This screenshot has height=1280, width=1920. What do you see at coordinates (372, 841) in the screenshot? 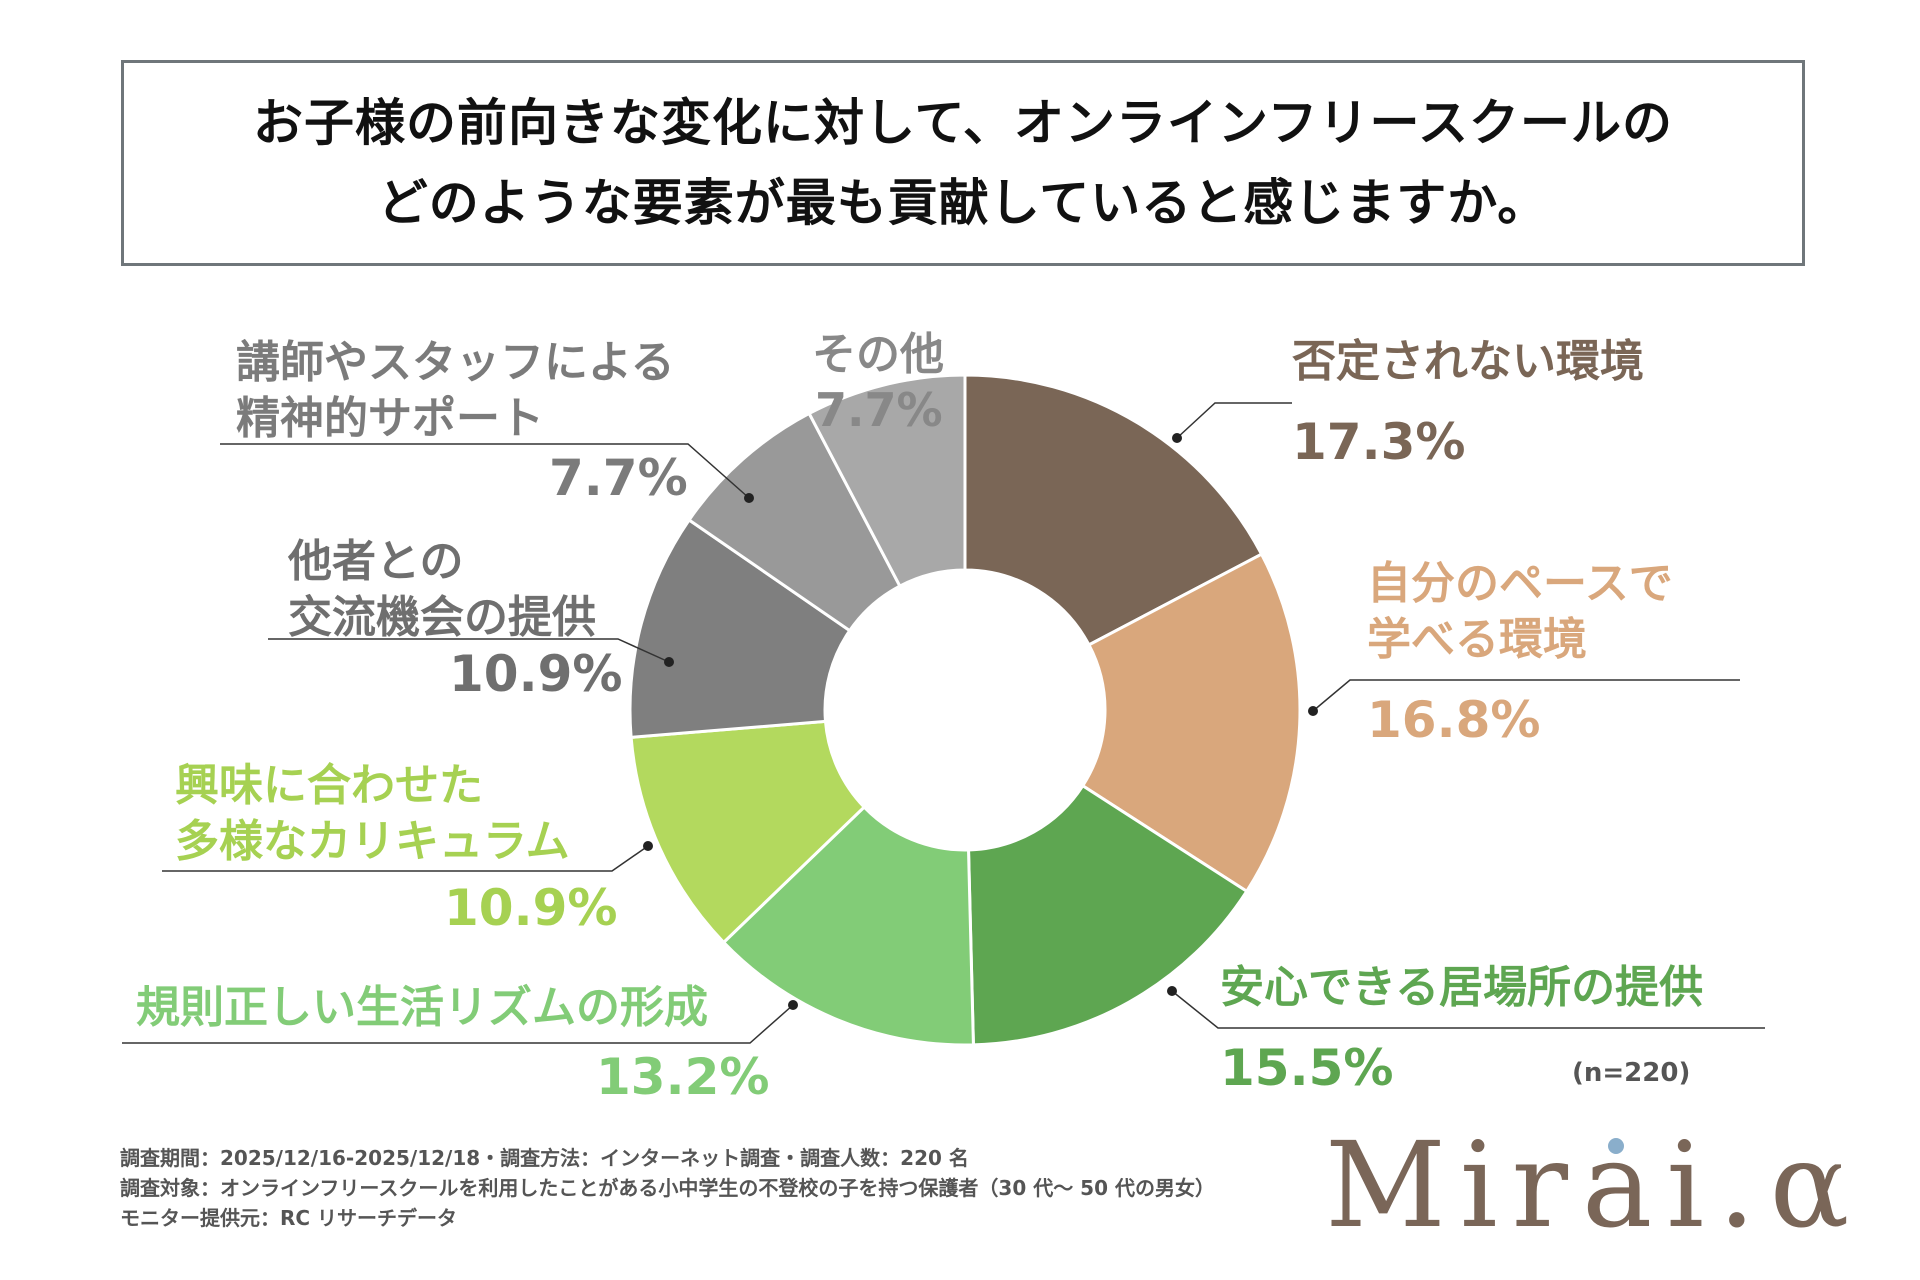
I see `label-slice-5-category-line-2: 多様なカリキュラム` at bounding box center [372, 841].